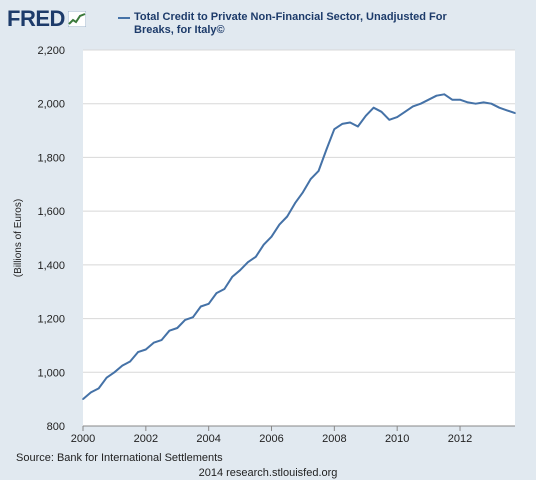  Describe the element at coordinates (83, 439) in the screenshot. I see `x-tick-label: 2000` at that location.